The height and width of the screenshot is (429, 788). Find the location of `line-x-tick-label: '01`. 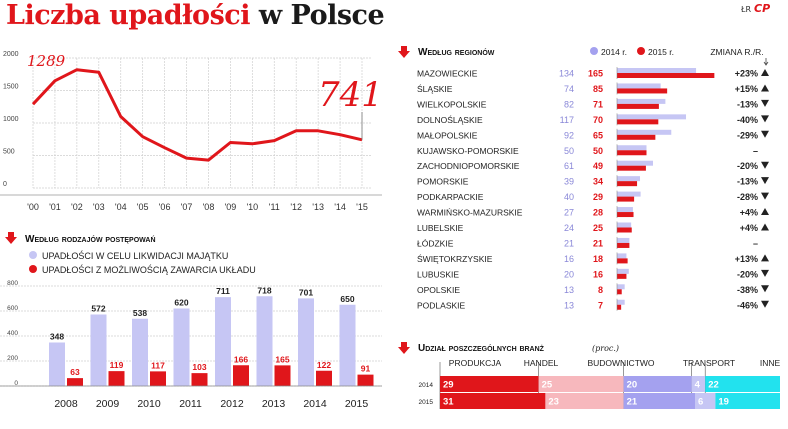

line-x-tick-label: '01 is located at coordinates (55, 207).